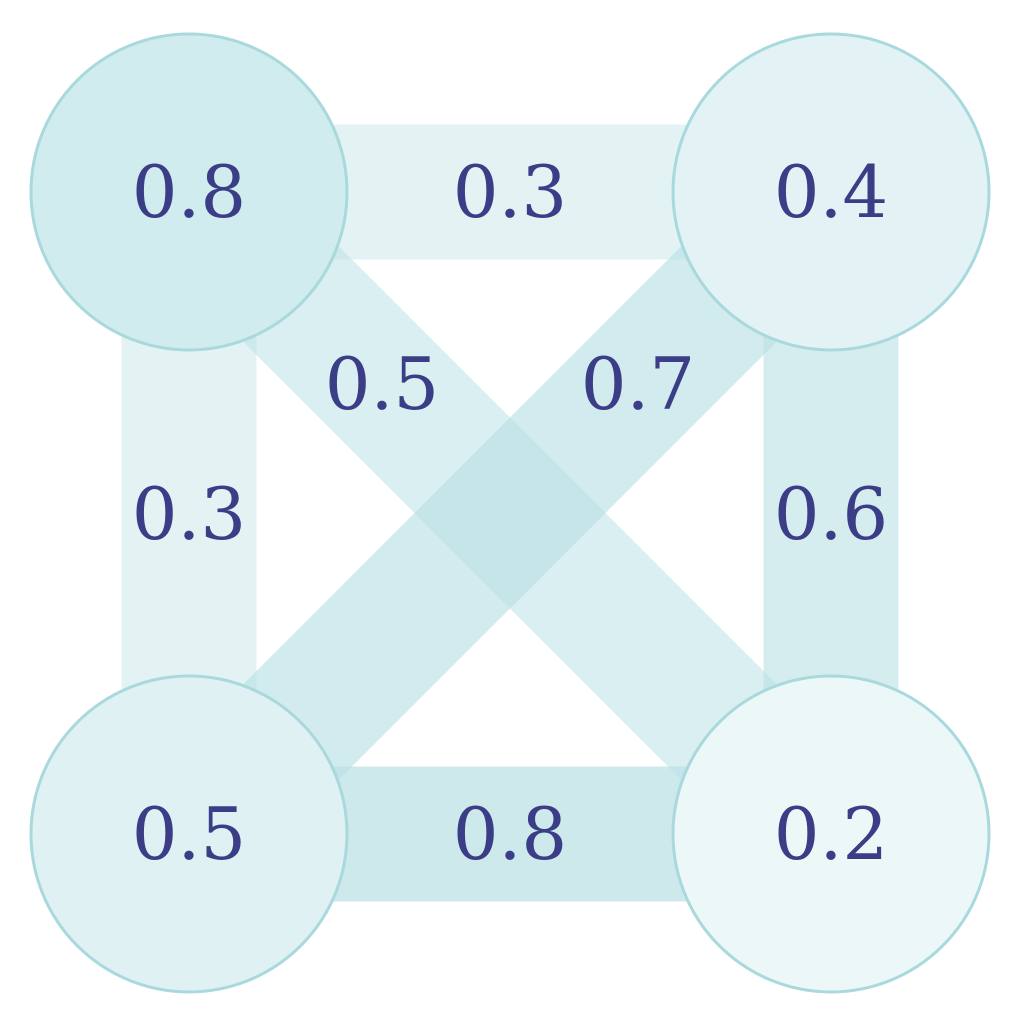 Image resolution: width=1016 pixels, height=1024 pixels. Describe the element at coordinates (831, 514) in the screenshot. I see `edge-label-right: 0.6` at that location.